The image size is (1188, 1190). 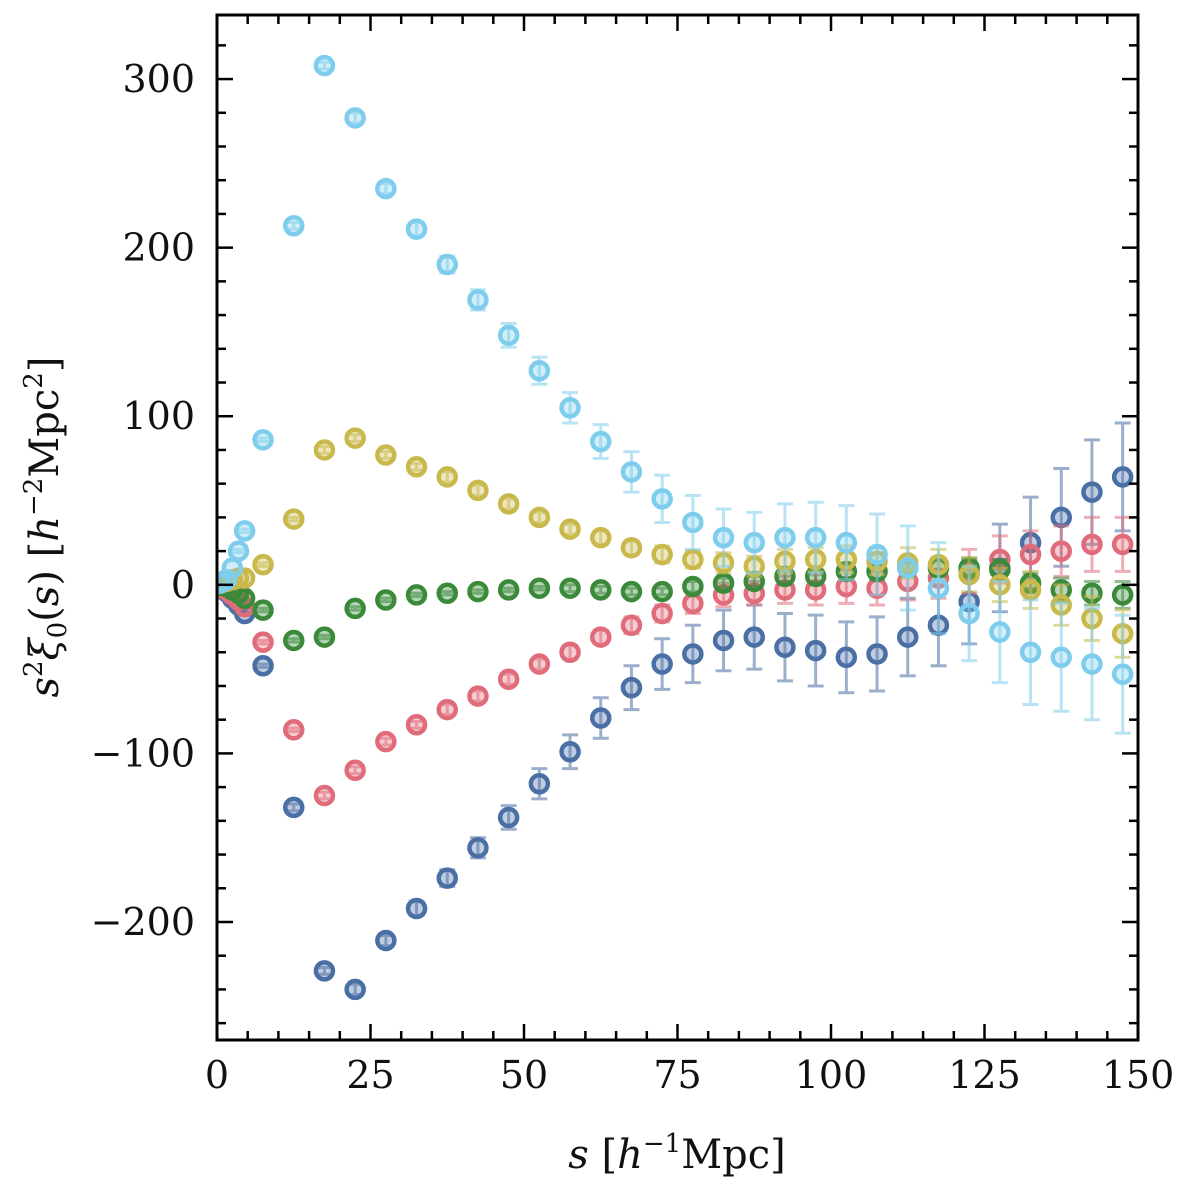 I want to click on x-tick-label: 100, so click(x=831, y=1075).